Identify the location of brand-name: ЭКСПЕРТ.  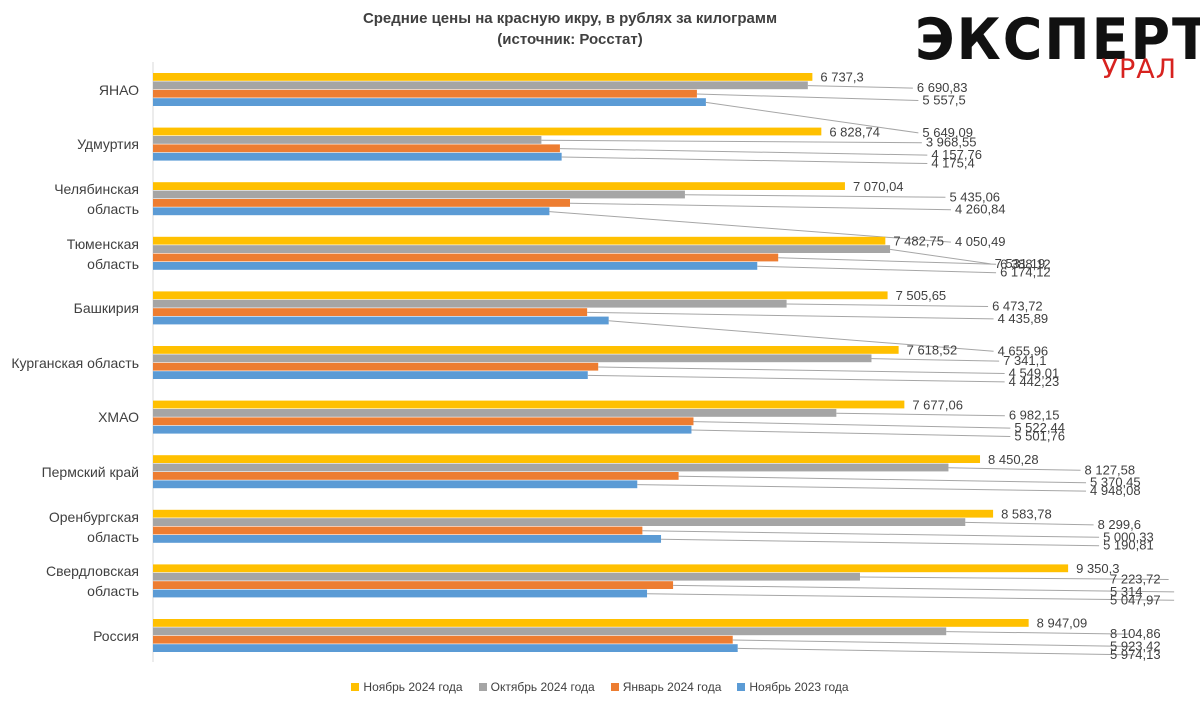
(1057, 39).